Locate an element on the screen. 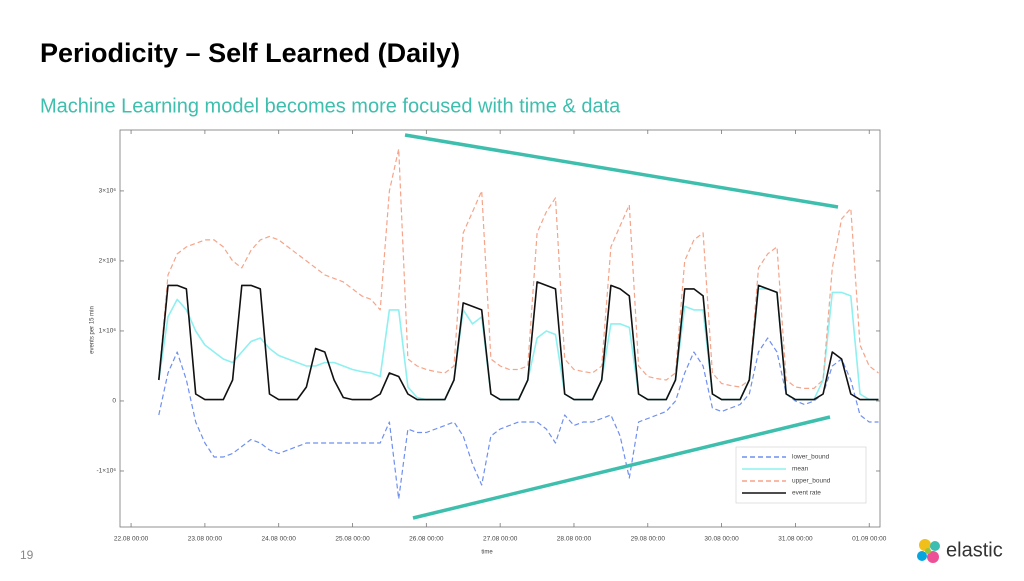  y-tick-label: 3×10⁶ is located at coordinates (108, 191).